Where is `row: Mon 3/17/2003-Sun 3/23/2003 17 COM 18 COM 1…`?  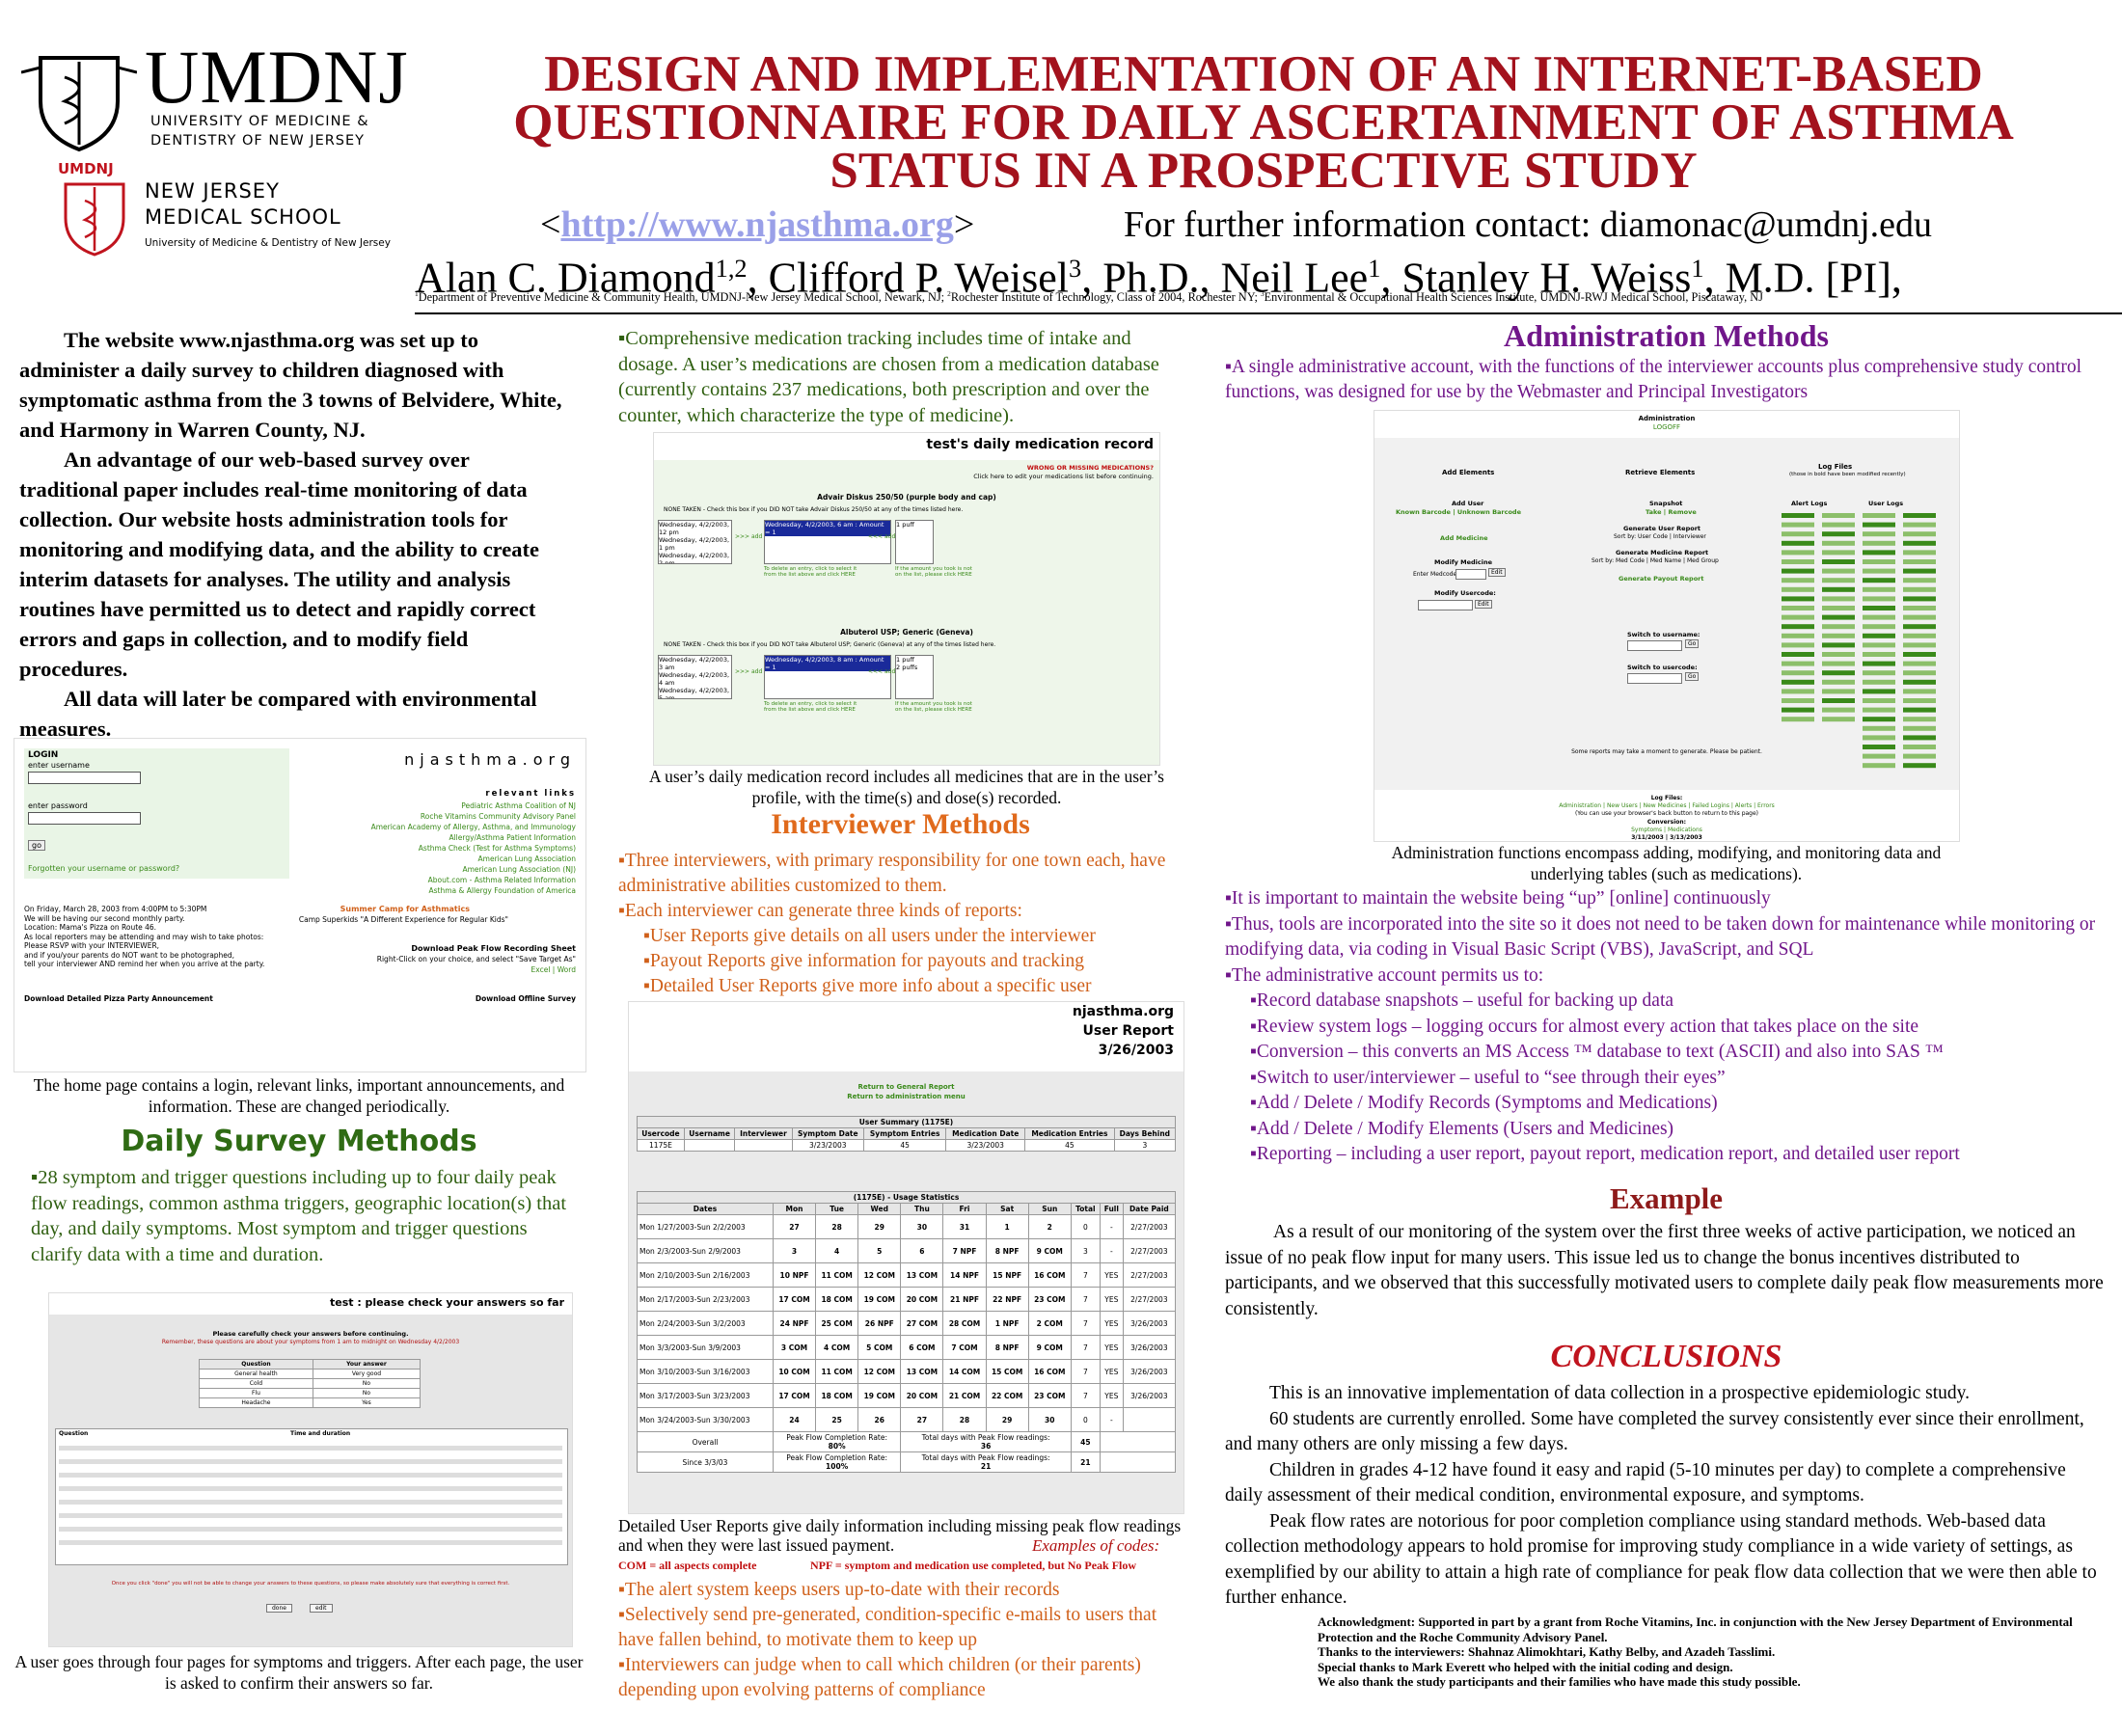 row: Mon 3/17/2003-Sun 3/23/2003 17 COM 18 COM 1… is located at coordinates (907, 1395).